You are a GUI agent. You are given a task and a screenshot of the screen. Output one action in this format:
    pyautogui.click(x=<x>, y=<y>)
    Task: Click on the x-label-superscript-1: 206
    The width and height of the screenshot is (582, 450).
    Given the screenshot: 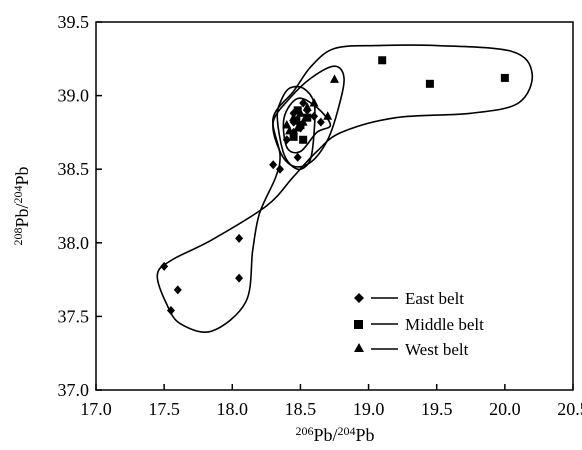 What is the action you would take?
    pyautogui.click(x=304, y=431)
    